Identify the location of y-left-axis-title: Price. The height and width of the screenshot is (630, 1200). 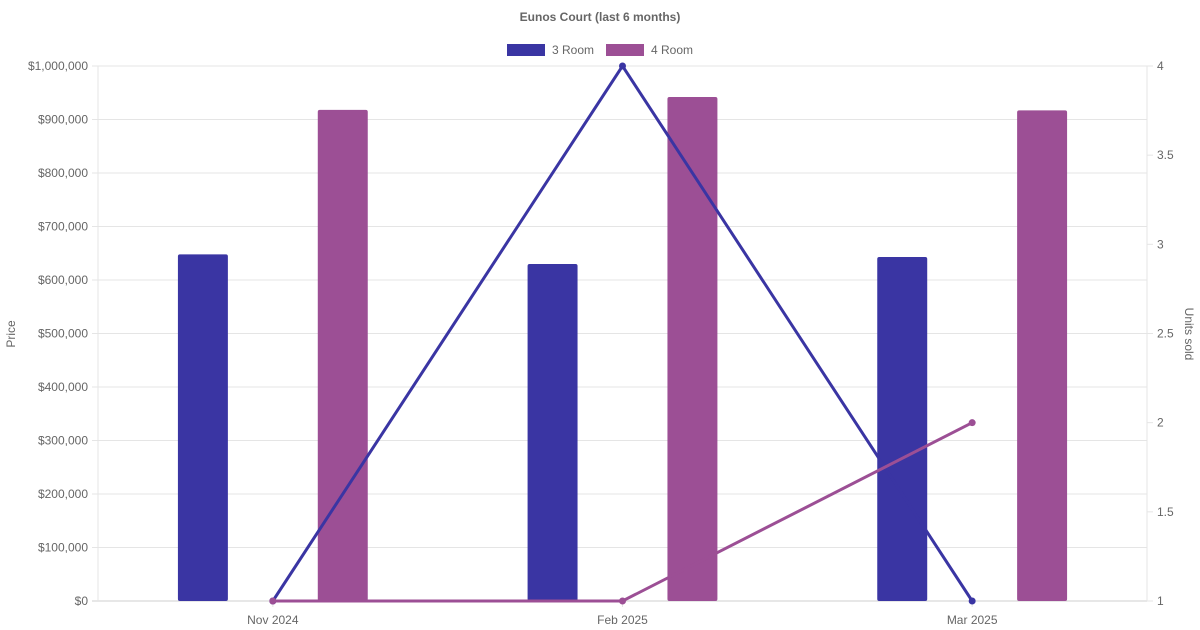
(11, 334).